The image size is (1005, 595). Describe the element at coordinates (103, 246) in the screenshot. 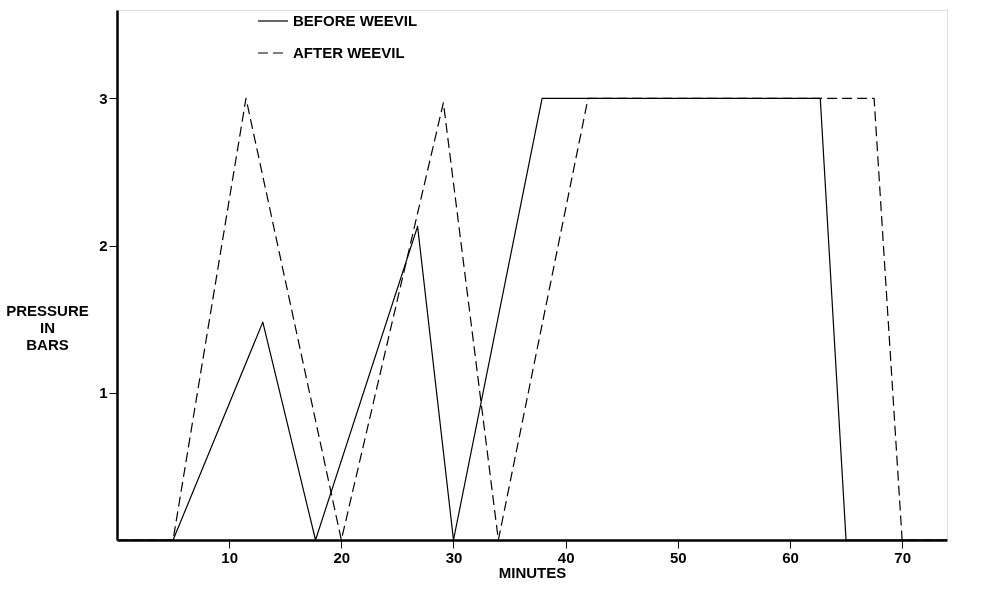

I see `y-tick-label: 2` at that location.